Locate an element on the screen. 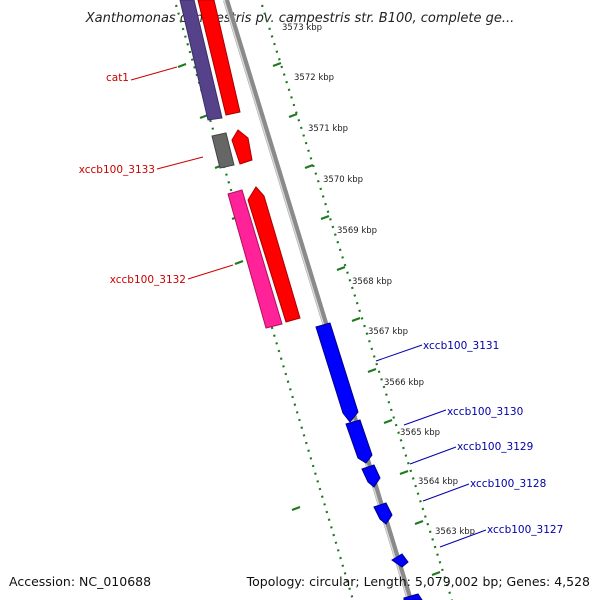 Image resolution: width=600 pixels, height=600 pixels. gene-label-xccb100_3132: xccb100_3132 is located at coordinates (148, 280).